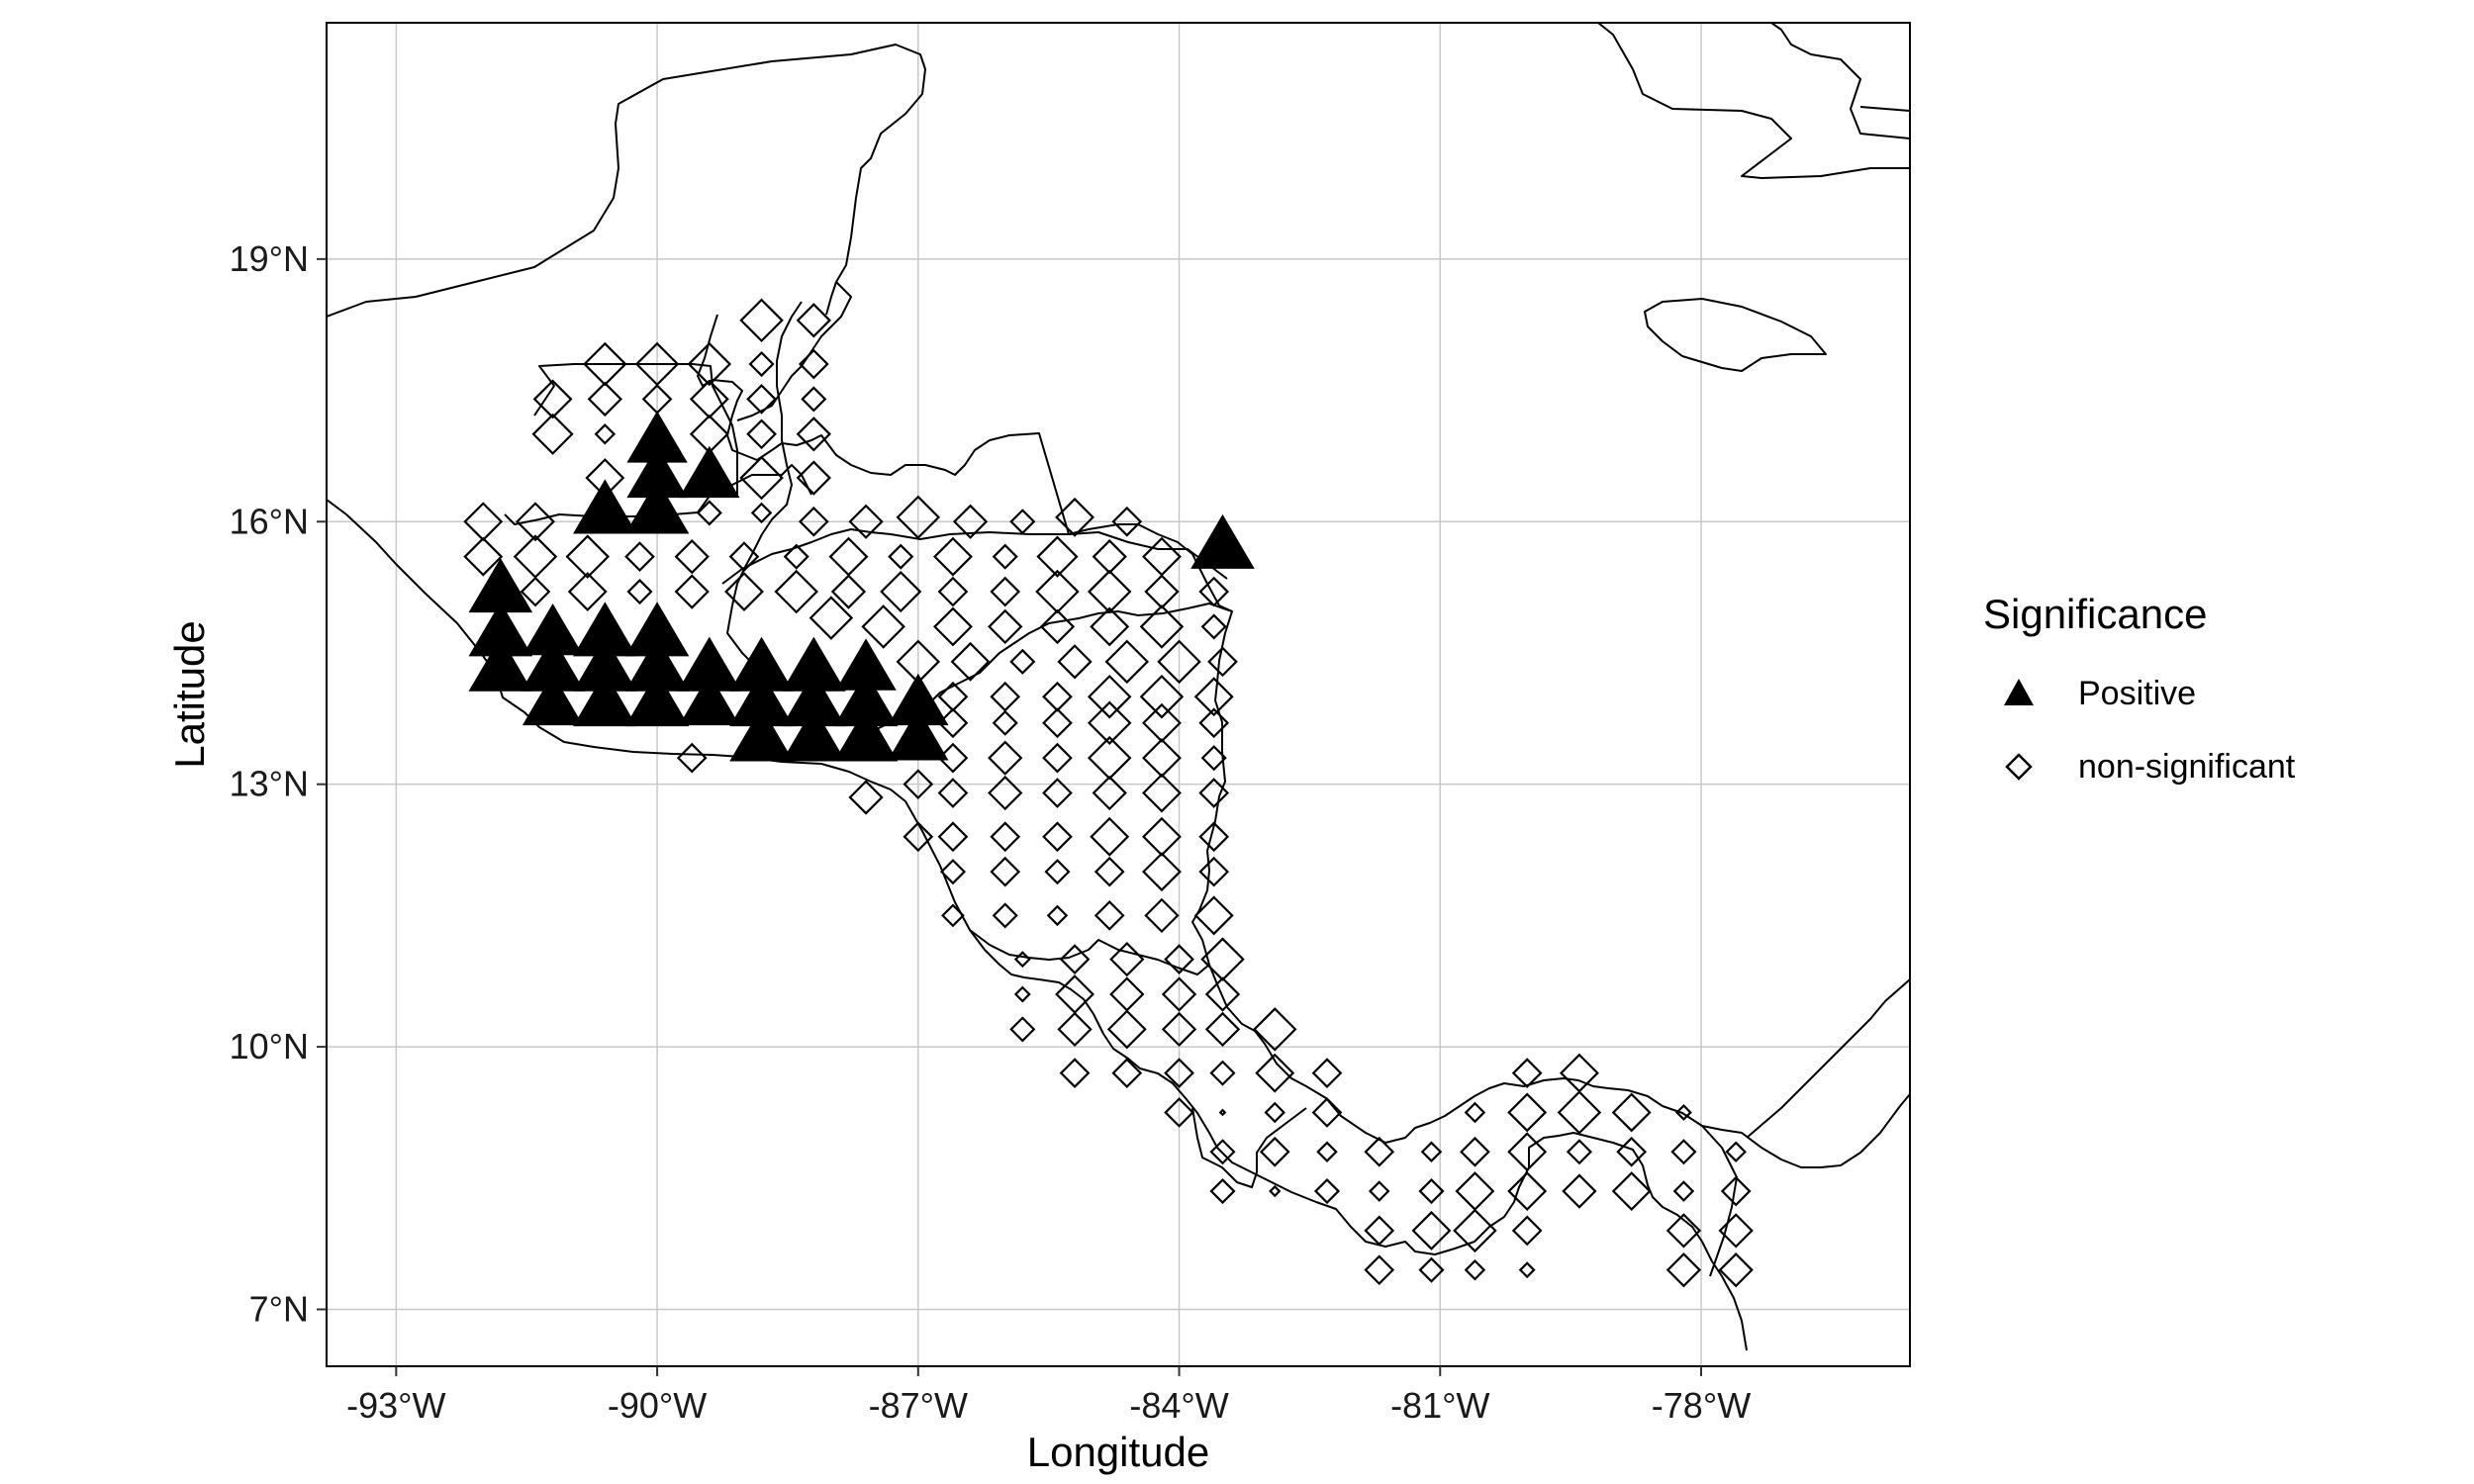 Image resolution: width=2474 pixels, height=1484 pixels. I want to click on coastline-belize-guatemala, so click(765, 487).